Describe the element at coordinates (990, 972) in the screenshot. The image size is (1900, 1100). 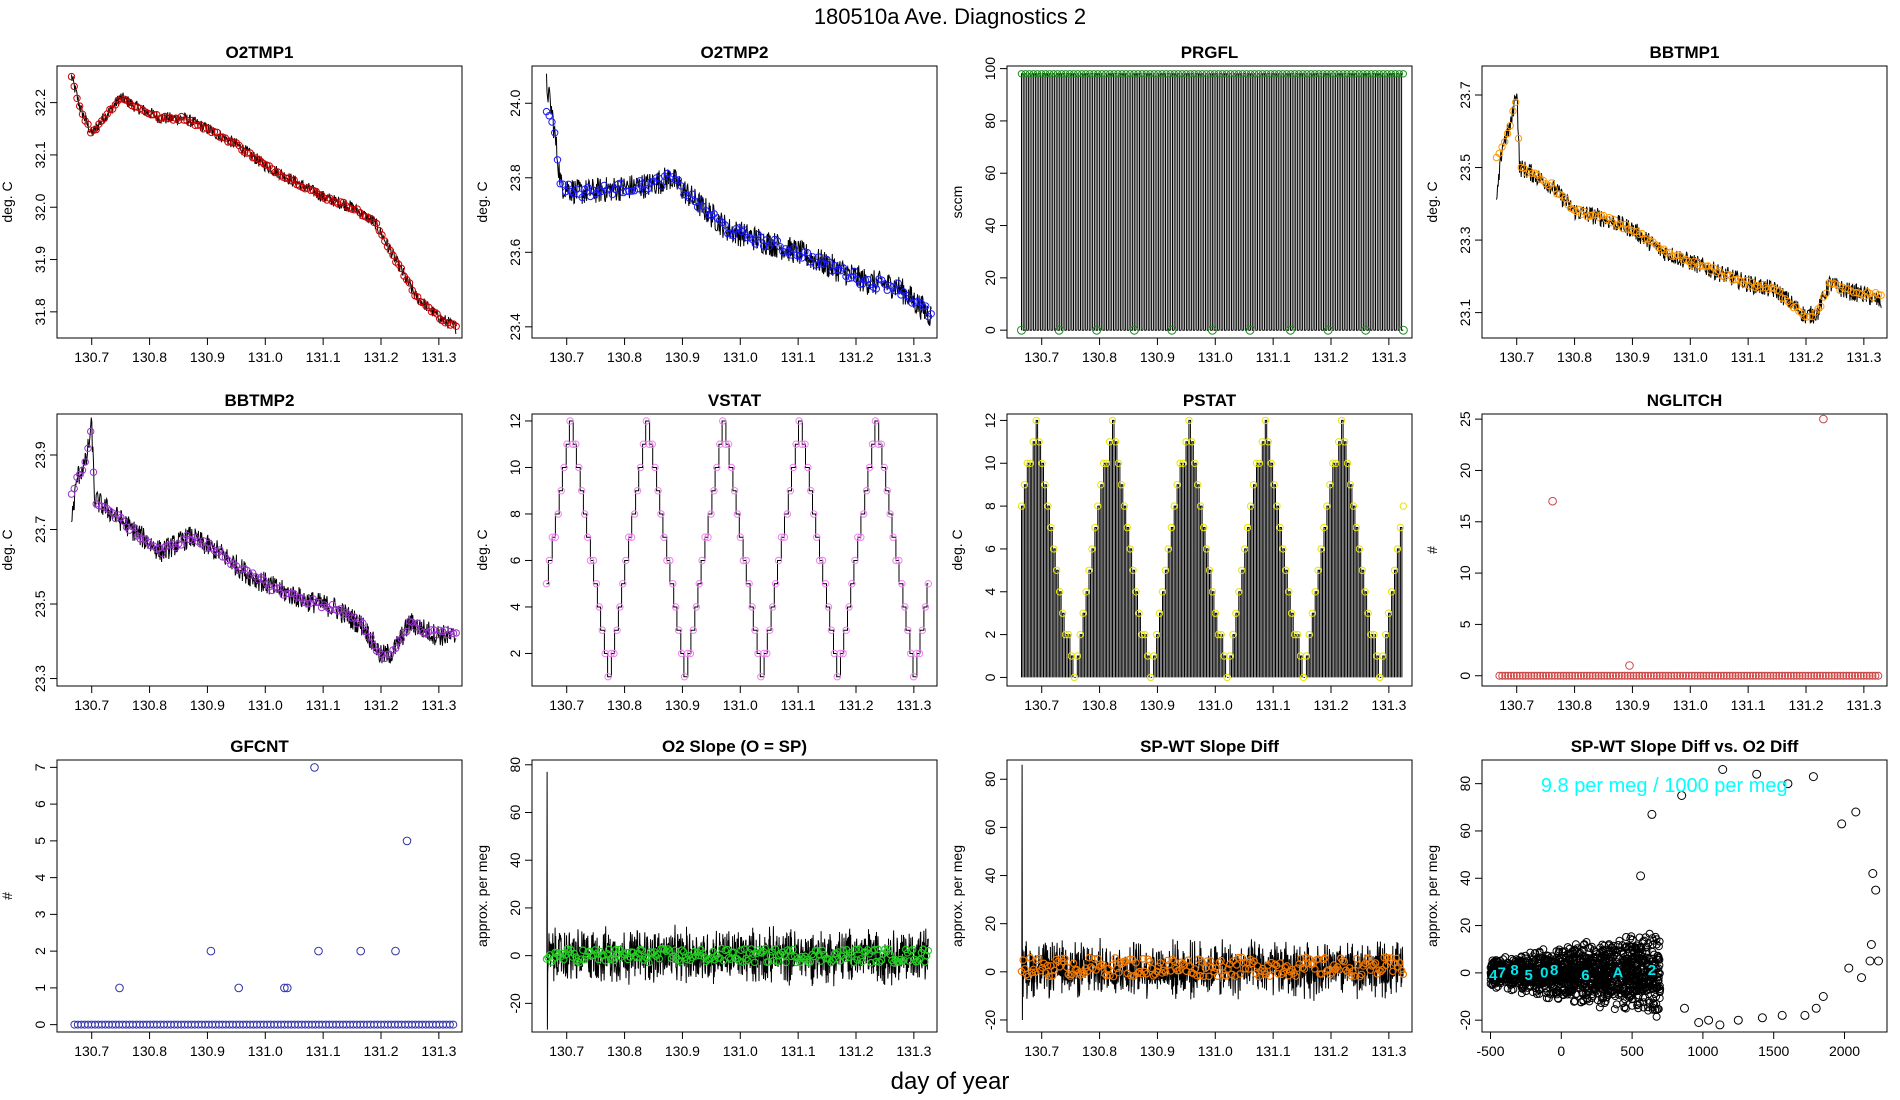
I see `y-tick-label: 0` at that location.